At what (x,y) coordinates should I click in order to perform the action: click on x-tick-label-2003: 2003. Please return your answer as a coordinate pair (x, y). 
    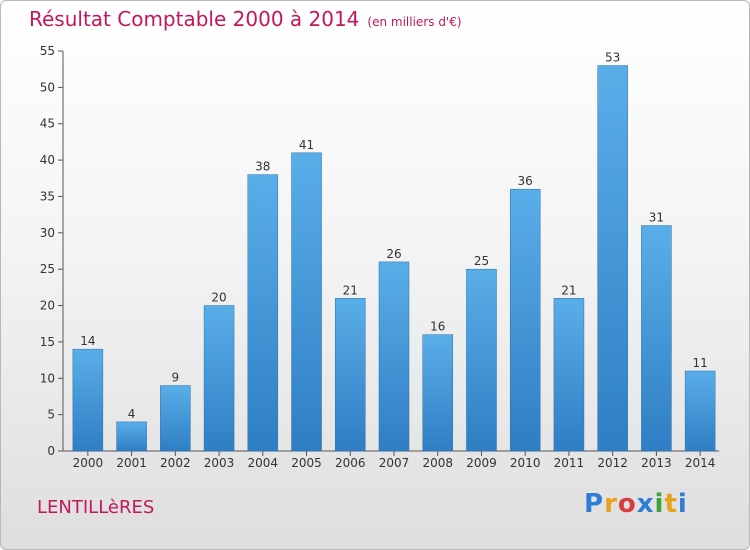
    Looking at the image, I should click on (219, 463).